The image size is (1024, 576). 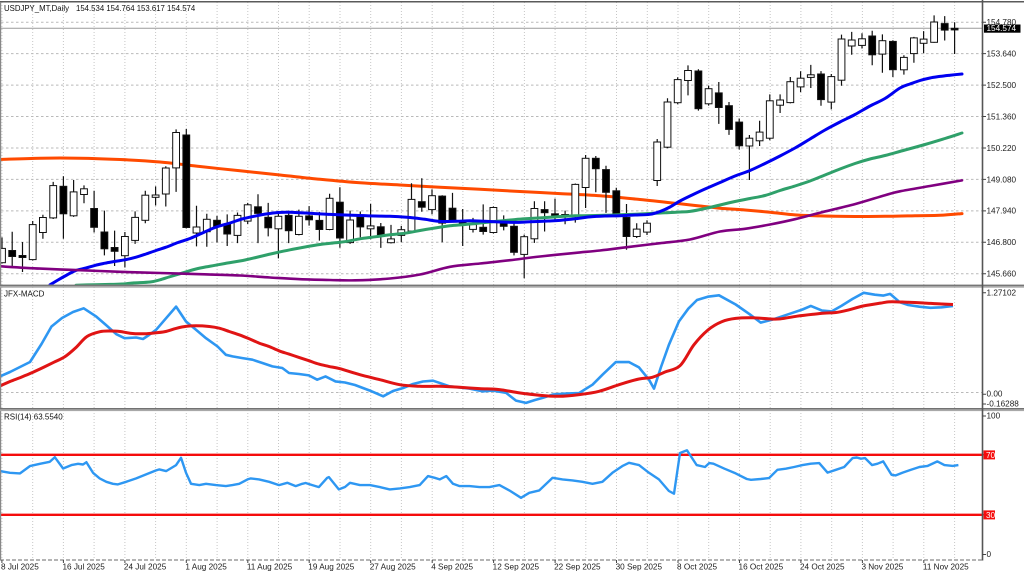 What do you see at coordinates (1002, 293) in the screenshot?
I see `svg-text: 1.27102` at bounding box center [1002, 293].